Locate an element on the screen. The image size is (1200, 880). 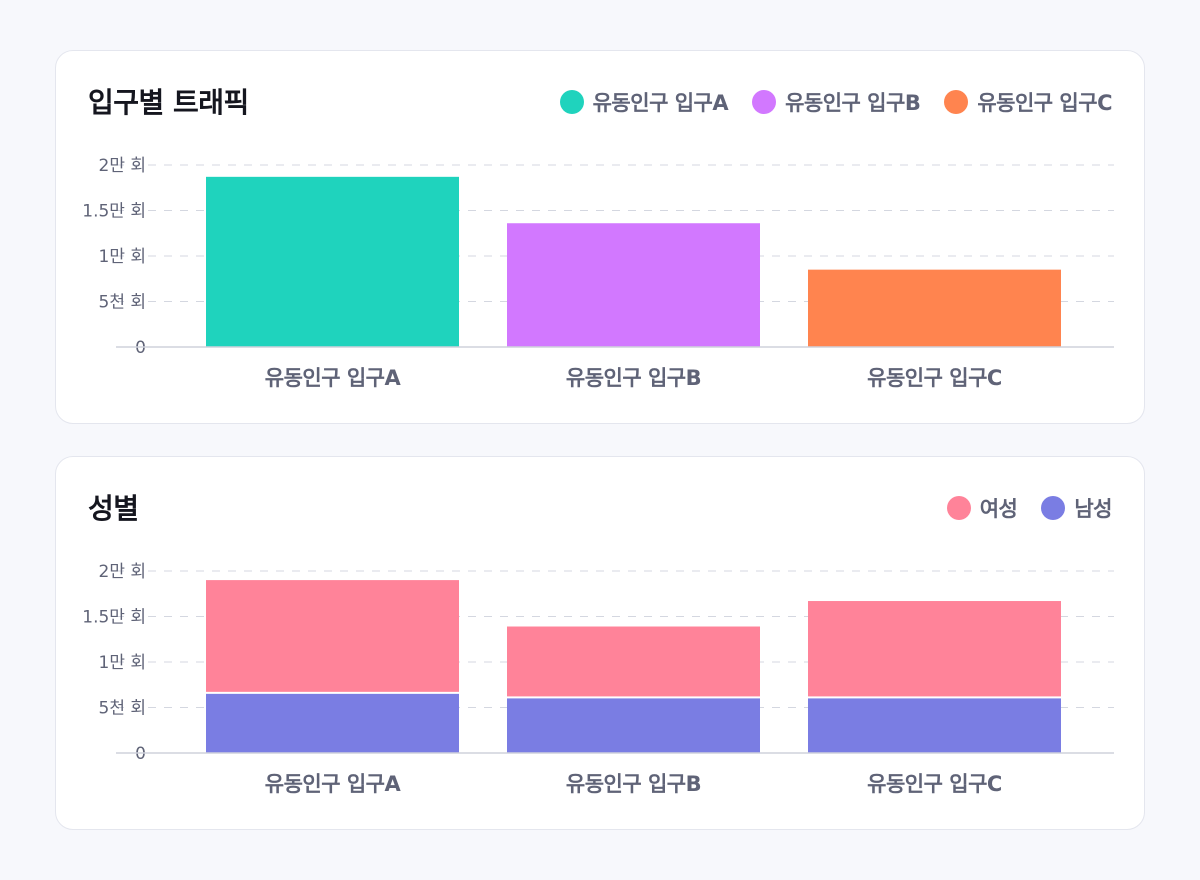
gender-y-tick-label: 5천 회 is located at coordinates (123, 709).